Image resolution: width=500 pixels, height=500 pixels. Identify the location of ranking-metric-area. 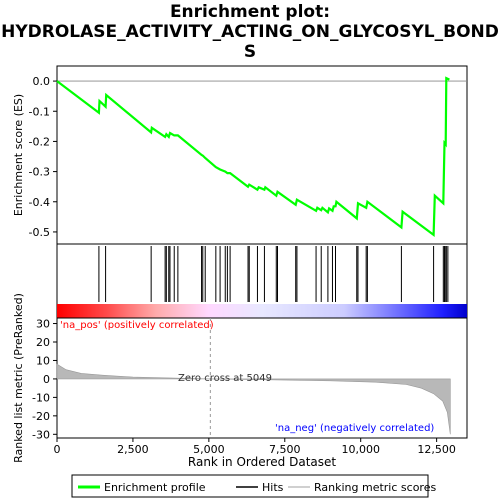
(253, 399).